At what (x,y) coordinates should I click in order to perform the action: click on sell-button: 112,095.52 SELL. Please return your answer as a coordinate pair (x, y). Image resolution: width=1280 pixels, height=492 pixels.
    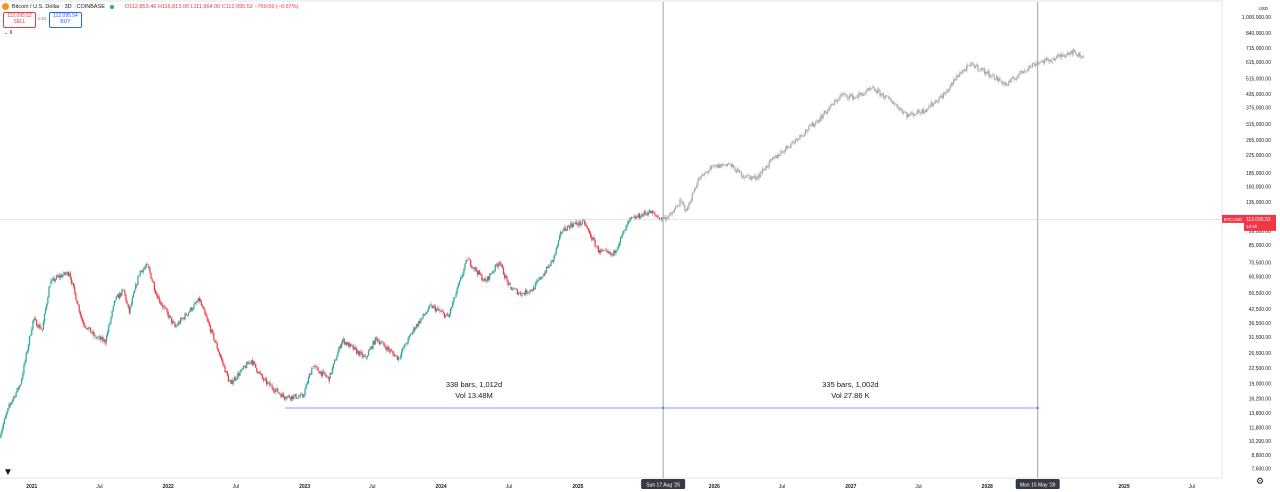
    Looking at the image, I should click on (19, 20).